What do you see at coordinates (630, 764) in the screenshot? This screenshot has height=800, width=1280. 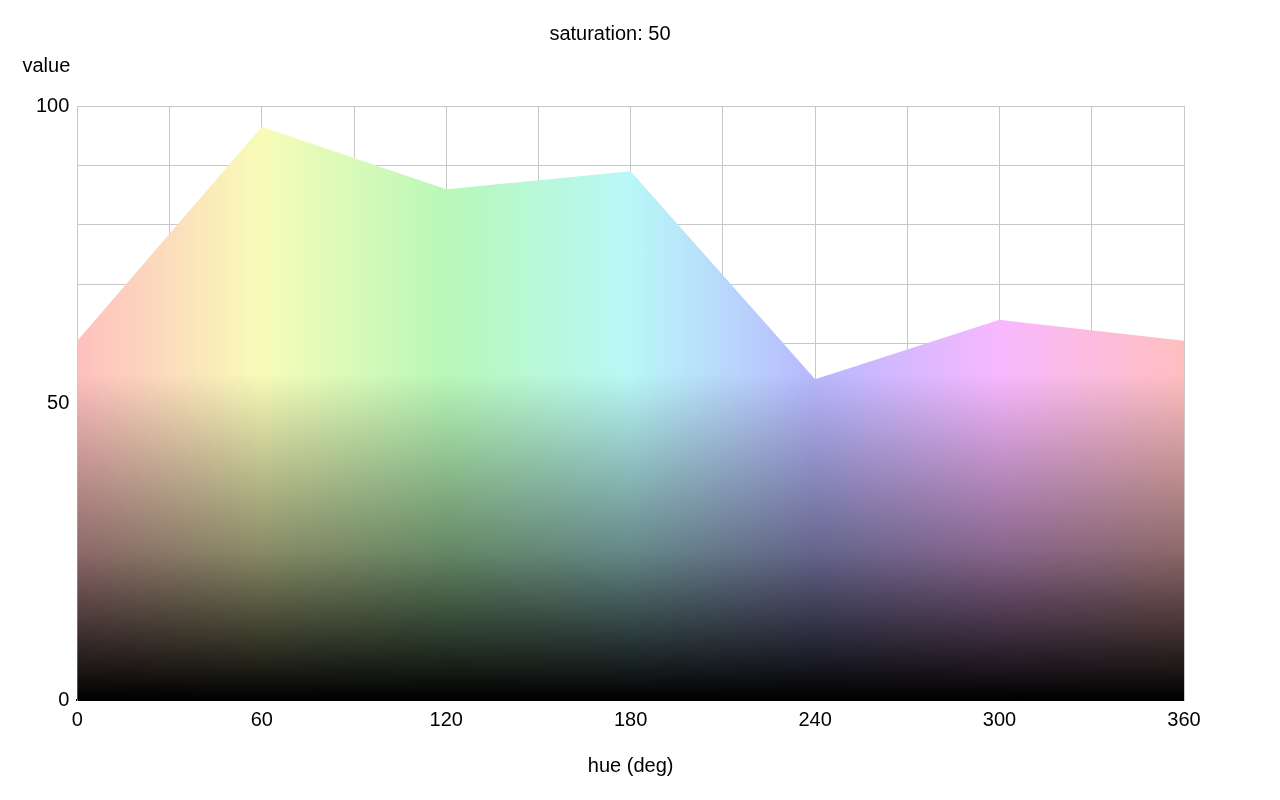 I see `x-axis-title: hue (deg)` at bounding box center [630, 764].